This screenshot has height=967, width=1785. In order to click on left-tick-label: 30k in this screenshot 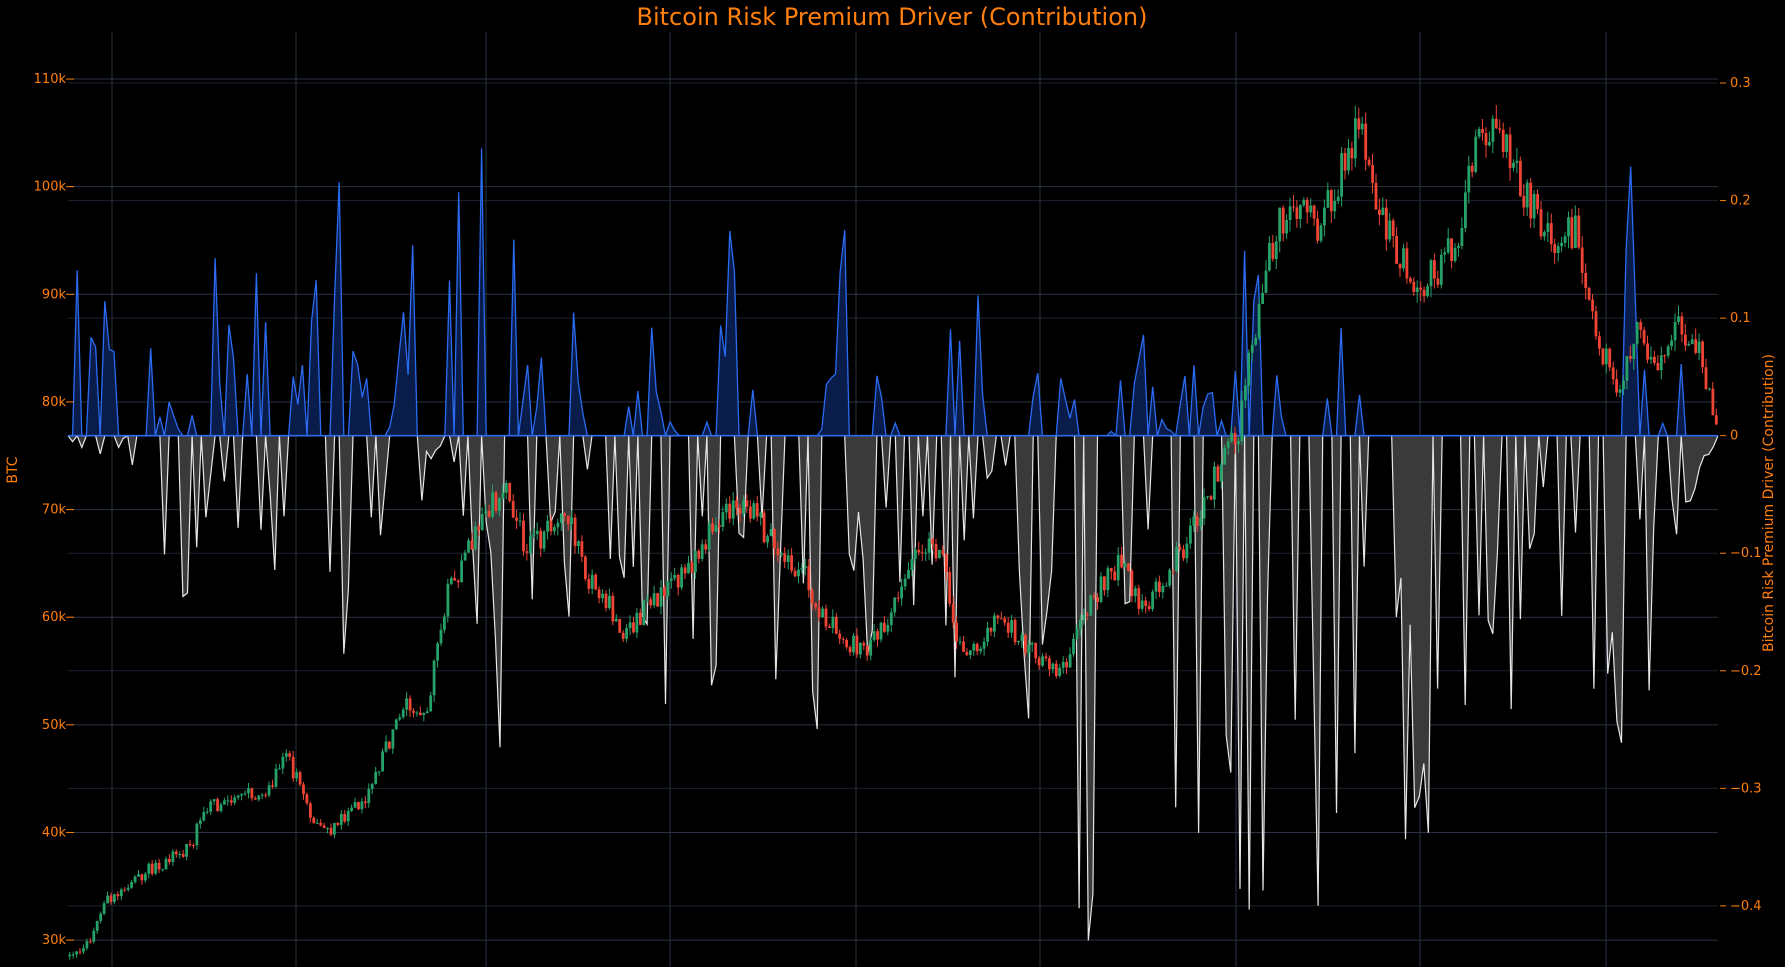, I will do `click(54, 940)`.